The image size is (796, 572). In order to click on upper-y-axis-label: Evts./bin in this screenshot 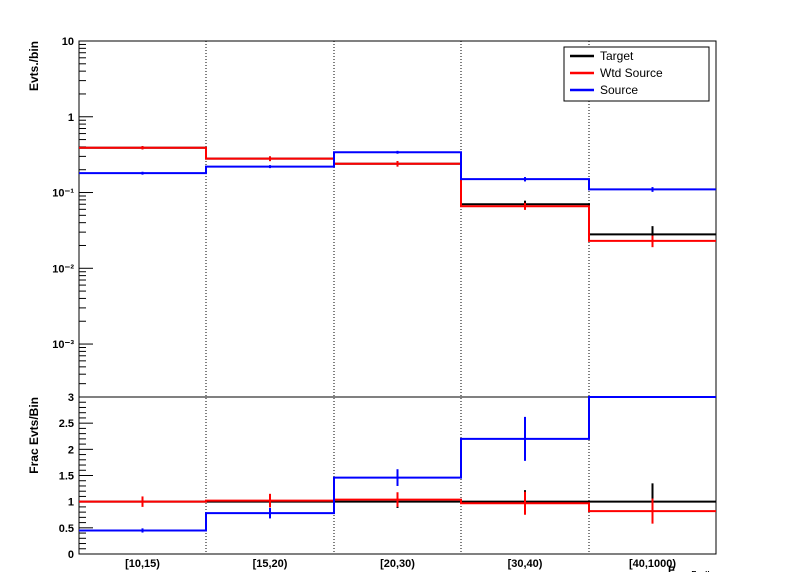, I will do `click(34, 66)`.